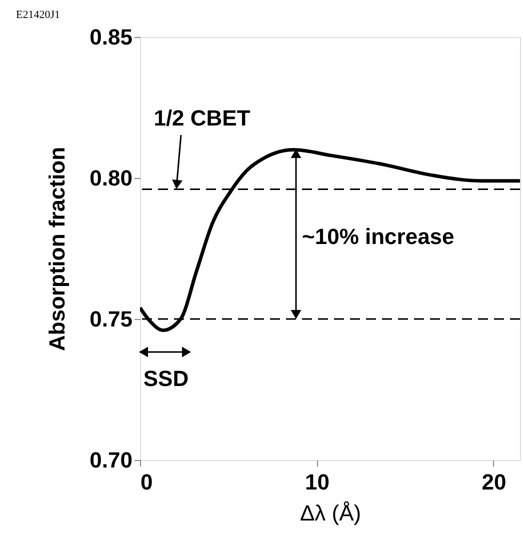 This screenshot has height=537, width=523. Describe the element at coordinates (57, 249) in the screenshot. I see `y-axis-title: Absorption fraction` at that location.